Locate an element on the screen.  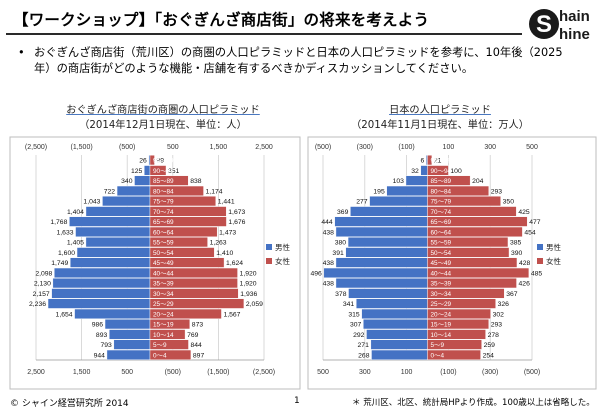
page-title: 【ワークショップ】「おぐぎんざ商店街」の将来を考えよう is located at coordinates (221, 20).